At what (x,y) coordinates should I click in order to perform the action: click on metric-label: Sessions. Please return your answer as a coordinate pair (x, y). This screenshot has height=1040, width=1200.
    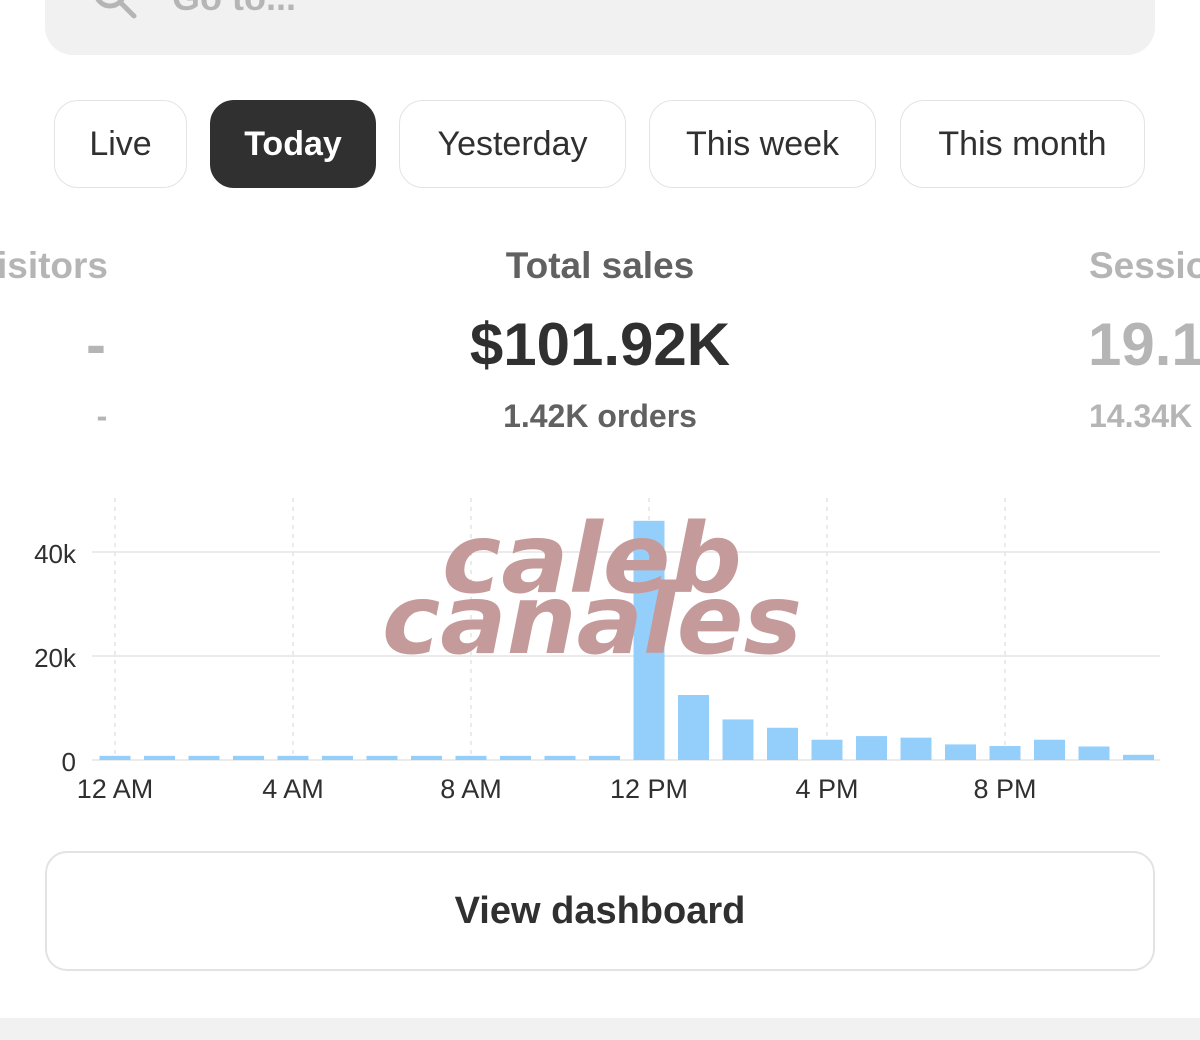
    Looking at the image, I should click on (1144, 265).